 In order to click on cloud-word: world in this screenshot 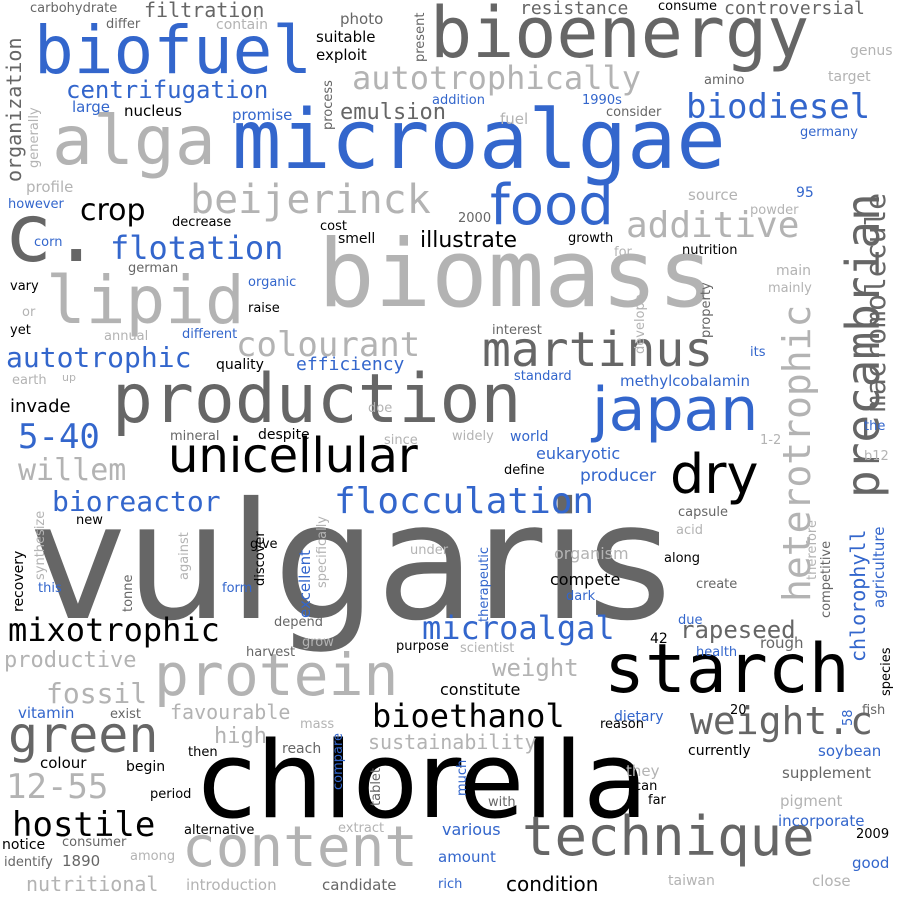, I will do `click(529, 437)`.